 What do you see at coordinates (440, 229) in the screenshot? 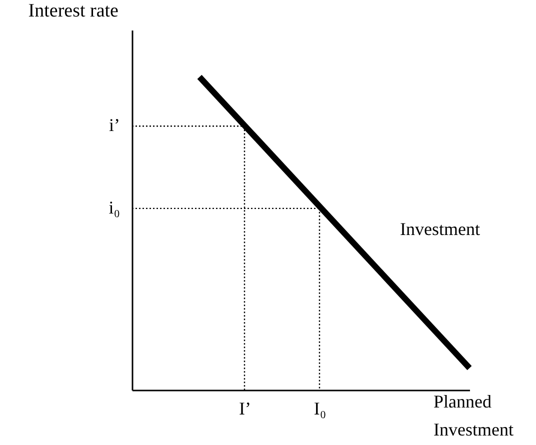
I see `text: Investment` at bounding box center [440, 229].